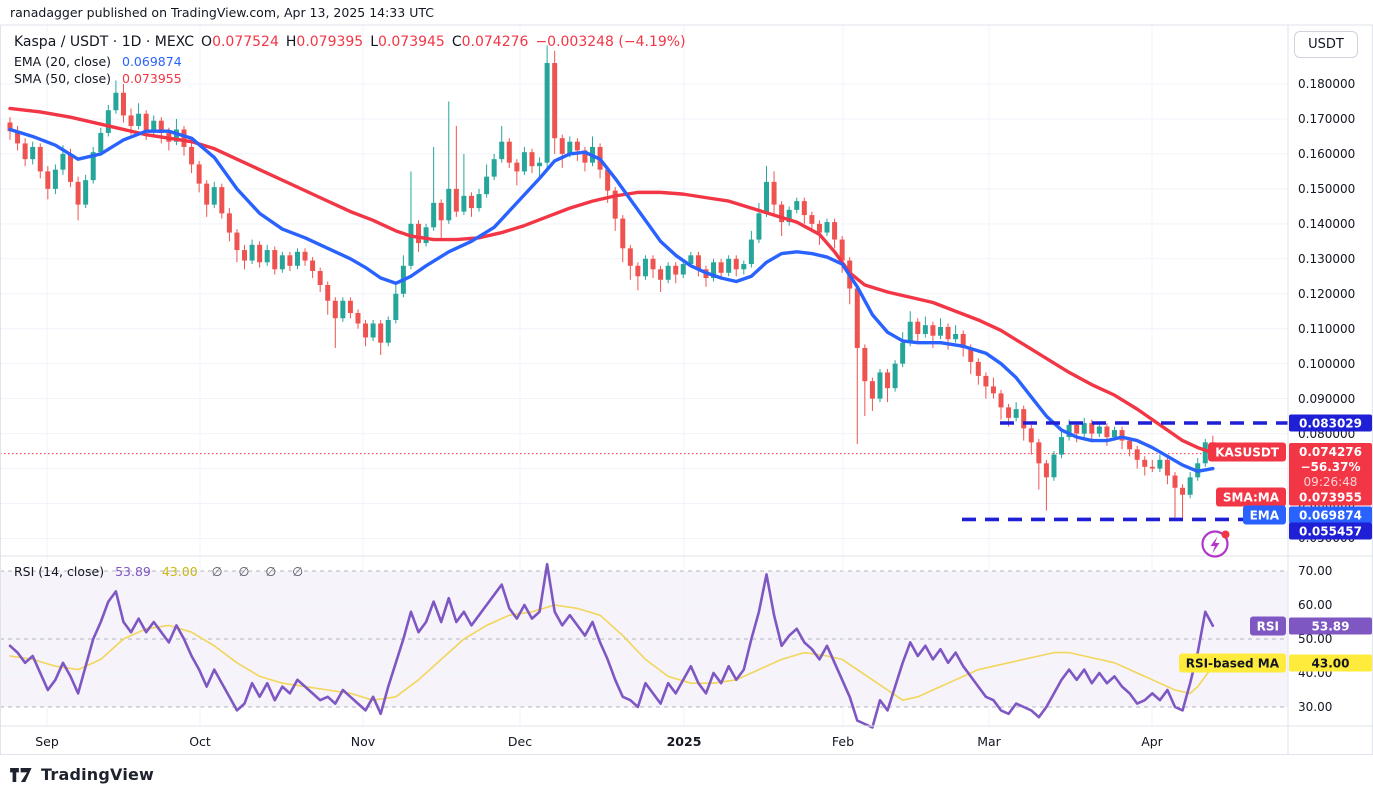  I want to click on high-label: H, so click(291, 42).